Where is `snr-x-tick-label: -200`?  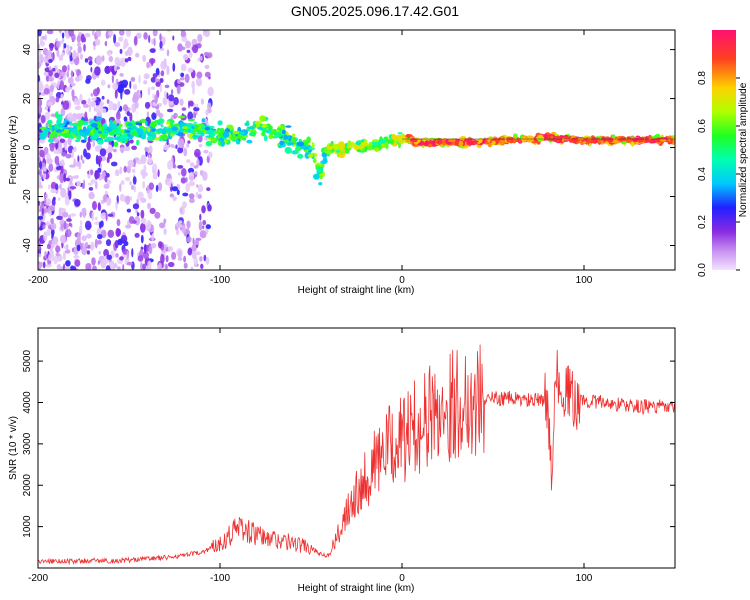 snr-x-tick-label: -200 is located at coordinates (38, 578).